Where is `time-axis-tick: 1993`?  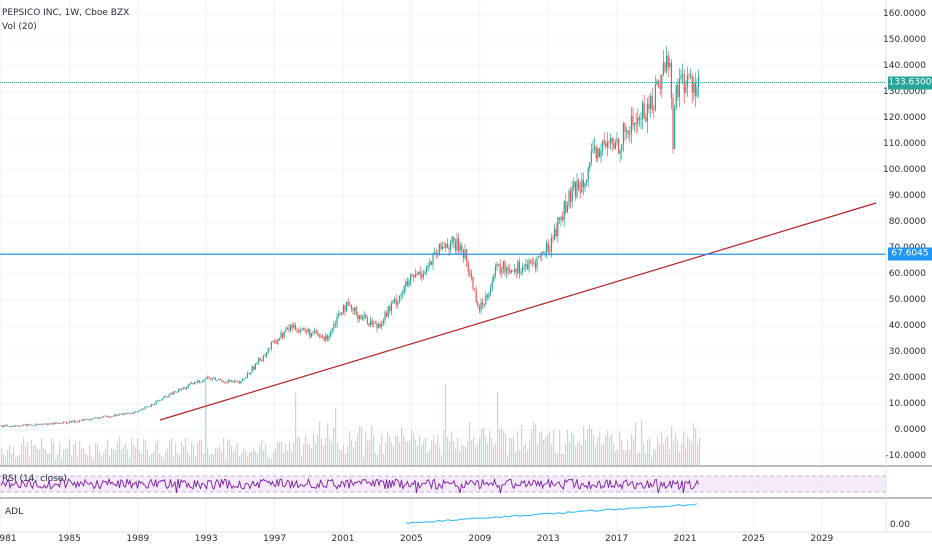
time-axis-tick: 1993 is located at coordinates (206, 539).